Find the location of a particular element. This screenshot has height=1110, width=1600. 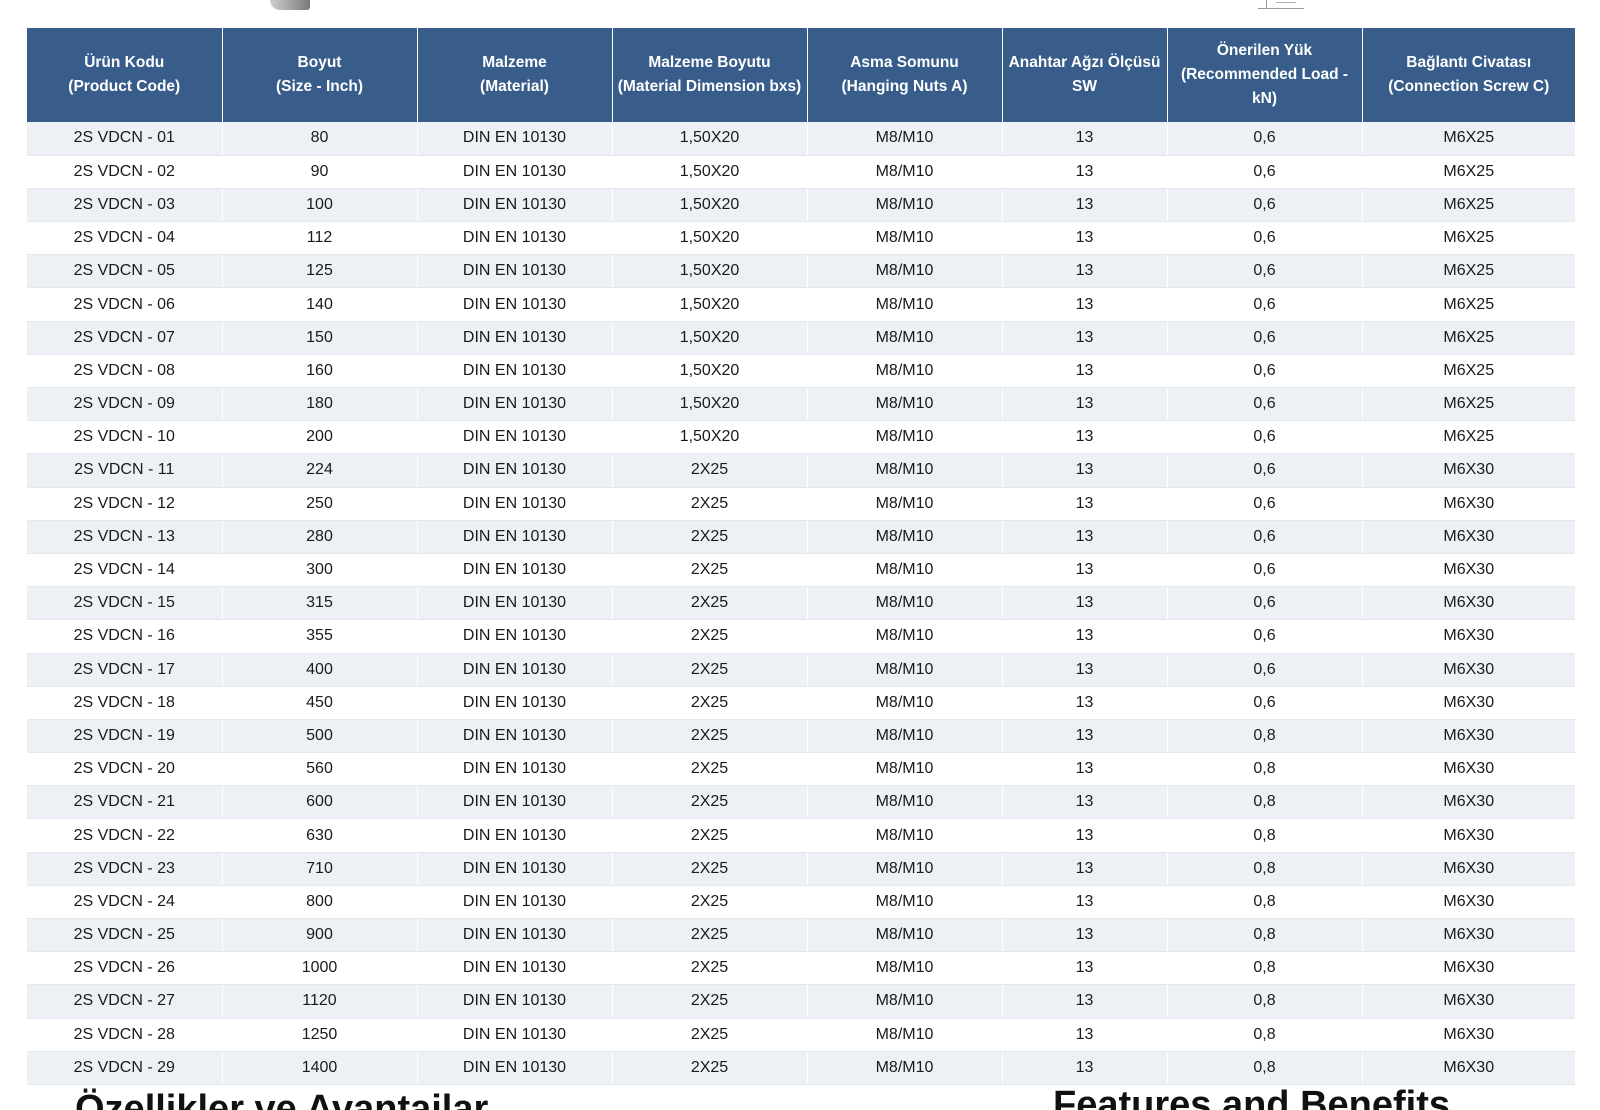

top-image-strip is located at coordinates (800, 14).